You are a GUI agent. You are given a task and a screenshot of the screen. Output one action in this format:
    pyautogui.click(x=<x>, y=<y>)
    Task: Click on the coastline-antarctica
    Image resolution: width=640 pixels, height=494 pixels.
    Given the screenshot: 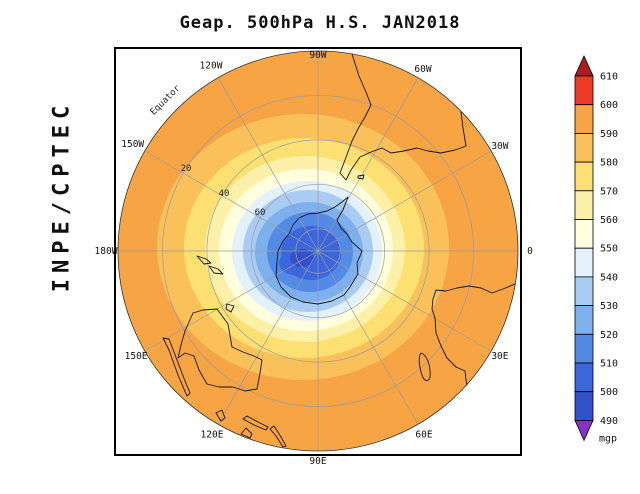 What is the action you would take?
    pyautogui.click(x=319, y=250)
    